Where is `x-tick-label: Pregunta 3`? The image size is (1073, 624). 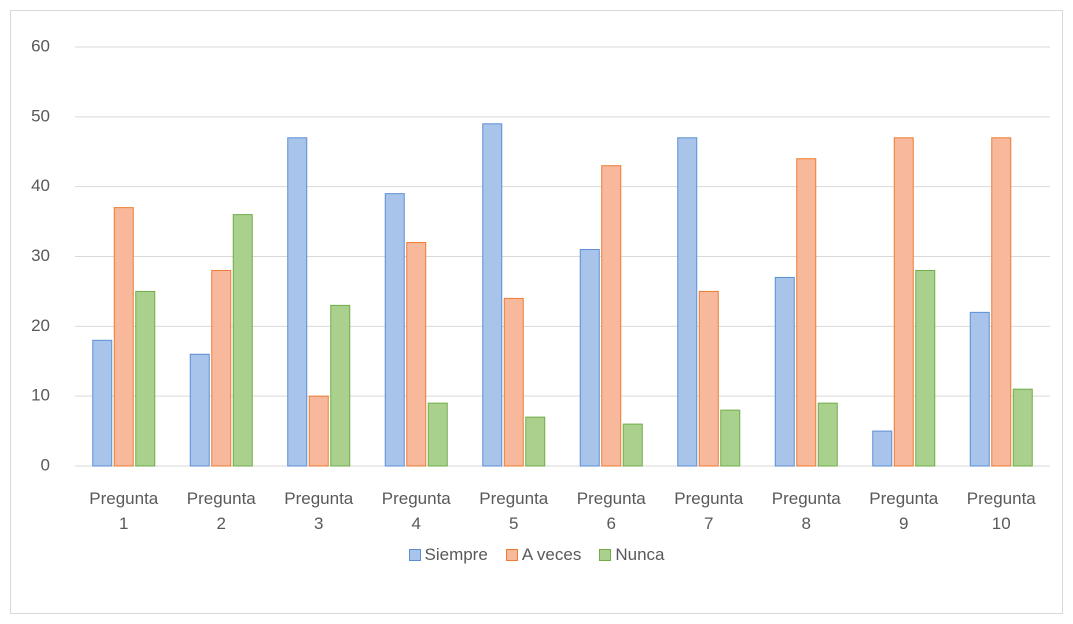 x-tick-label: Pregunta 3 is located at coordinates (319, 511).